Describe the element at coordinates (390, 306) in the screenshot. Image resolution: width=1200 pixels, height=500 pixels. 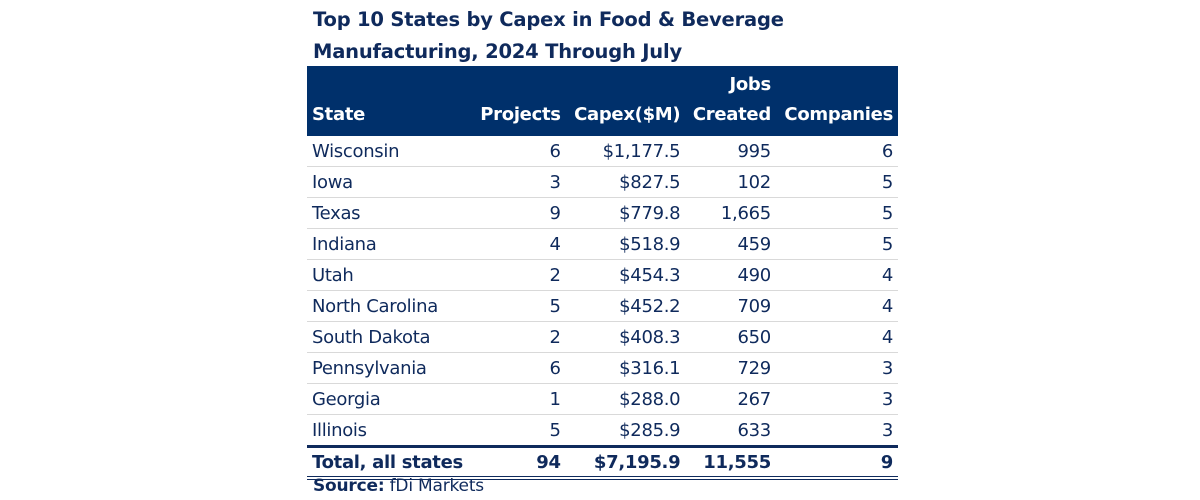
I see `cell-state: North Carolina` at that location.